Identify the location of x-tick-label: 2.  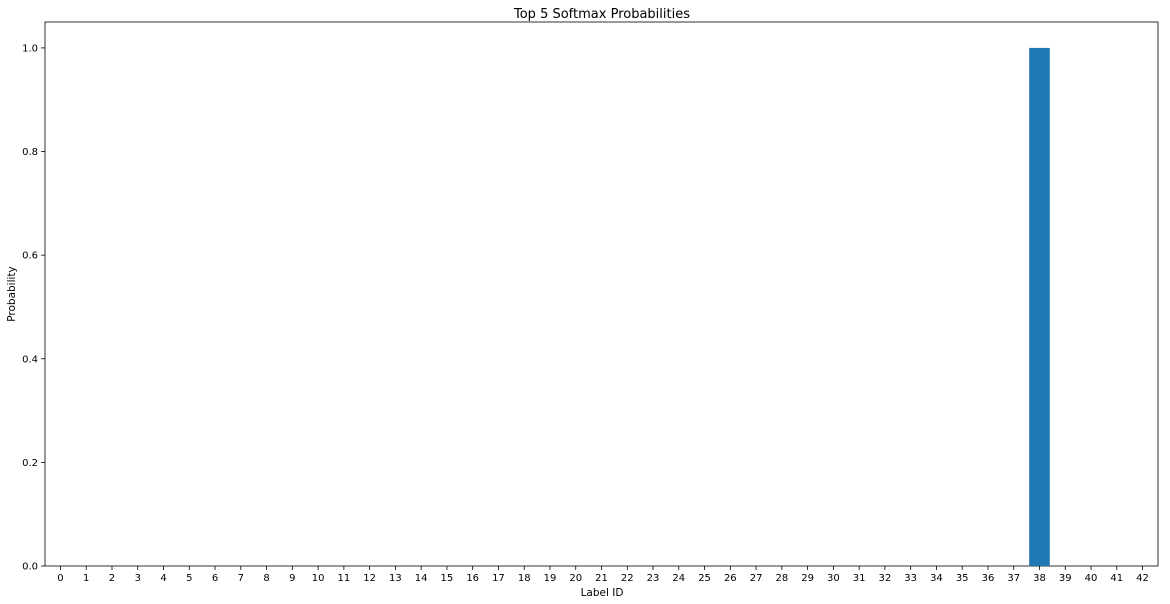
(112, 578).